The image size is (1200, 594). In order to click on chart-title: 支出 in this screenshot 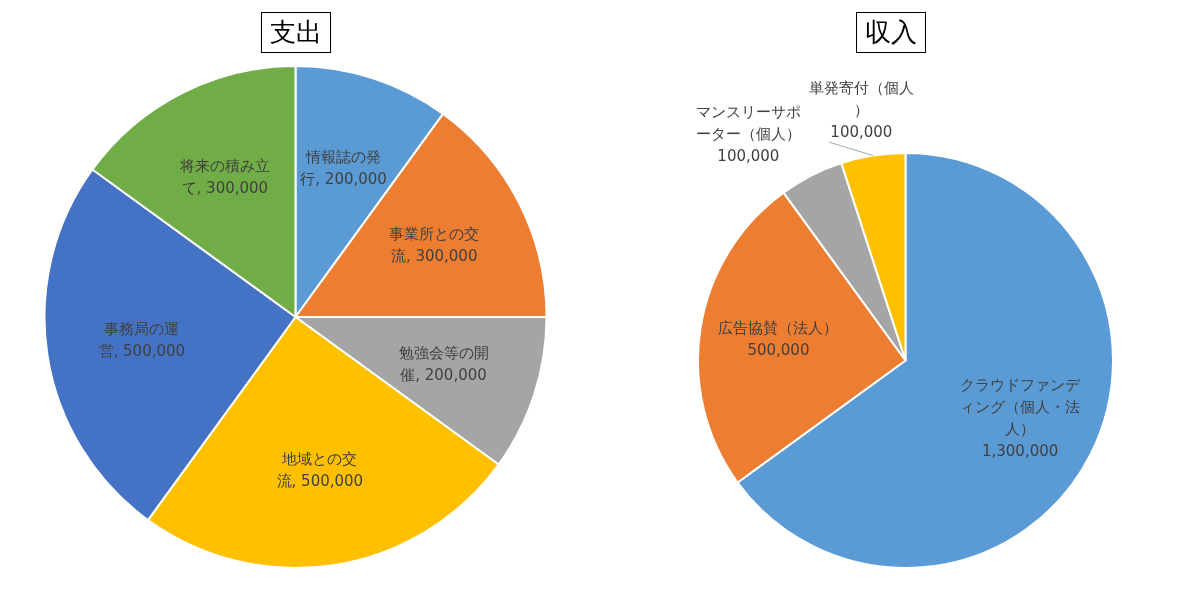, I will do `click(295, 32)`.